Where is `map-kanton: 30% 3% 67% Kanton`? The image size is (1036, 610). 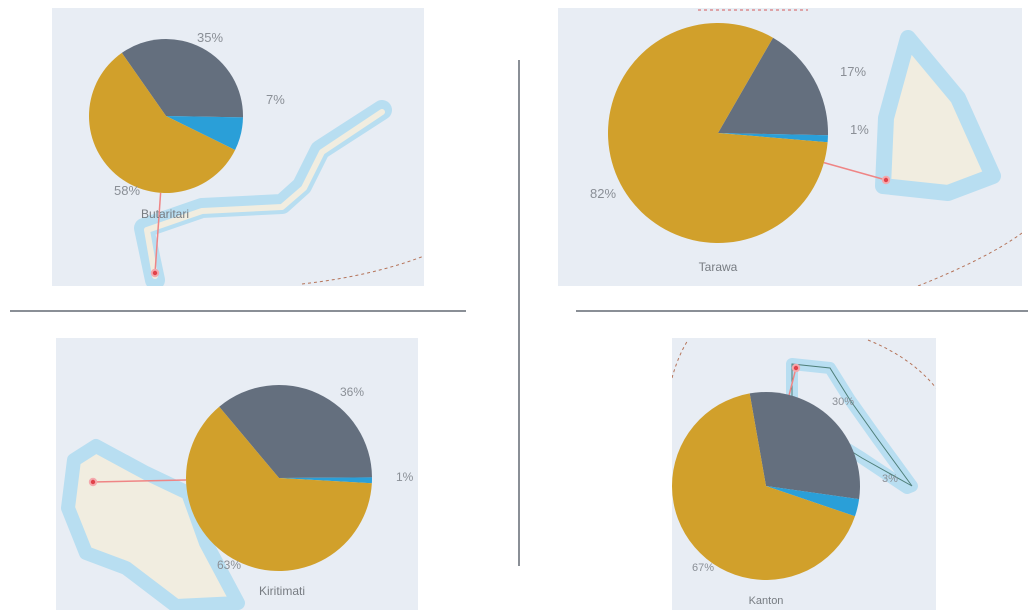 map-kanton: 30% 3% 67% Kanton is located at coordinates (804, 473).